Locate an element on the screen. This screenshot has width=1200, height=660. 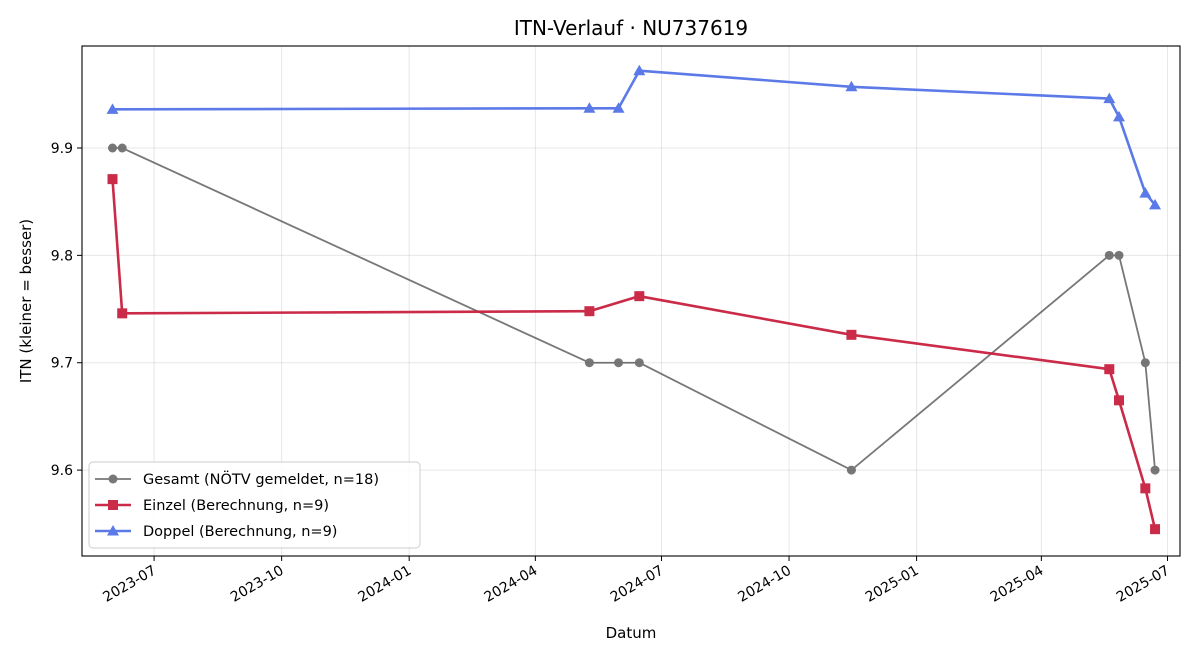
y-tick-label: 9.6 is located at coordinates (62, 471).